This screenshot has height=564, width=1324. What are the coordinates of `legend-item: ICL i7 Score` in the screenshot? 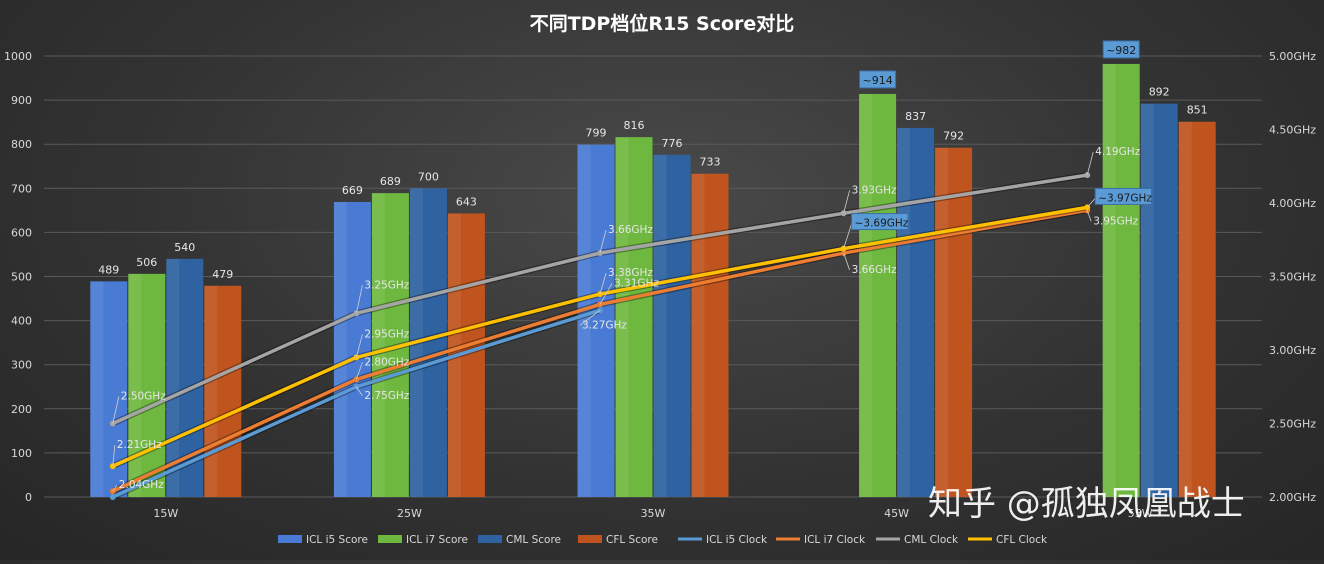 It's located at (423, 540).